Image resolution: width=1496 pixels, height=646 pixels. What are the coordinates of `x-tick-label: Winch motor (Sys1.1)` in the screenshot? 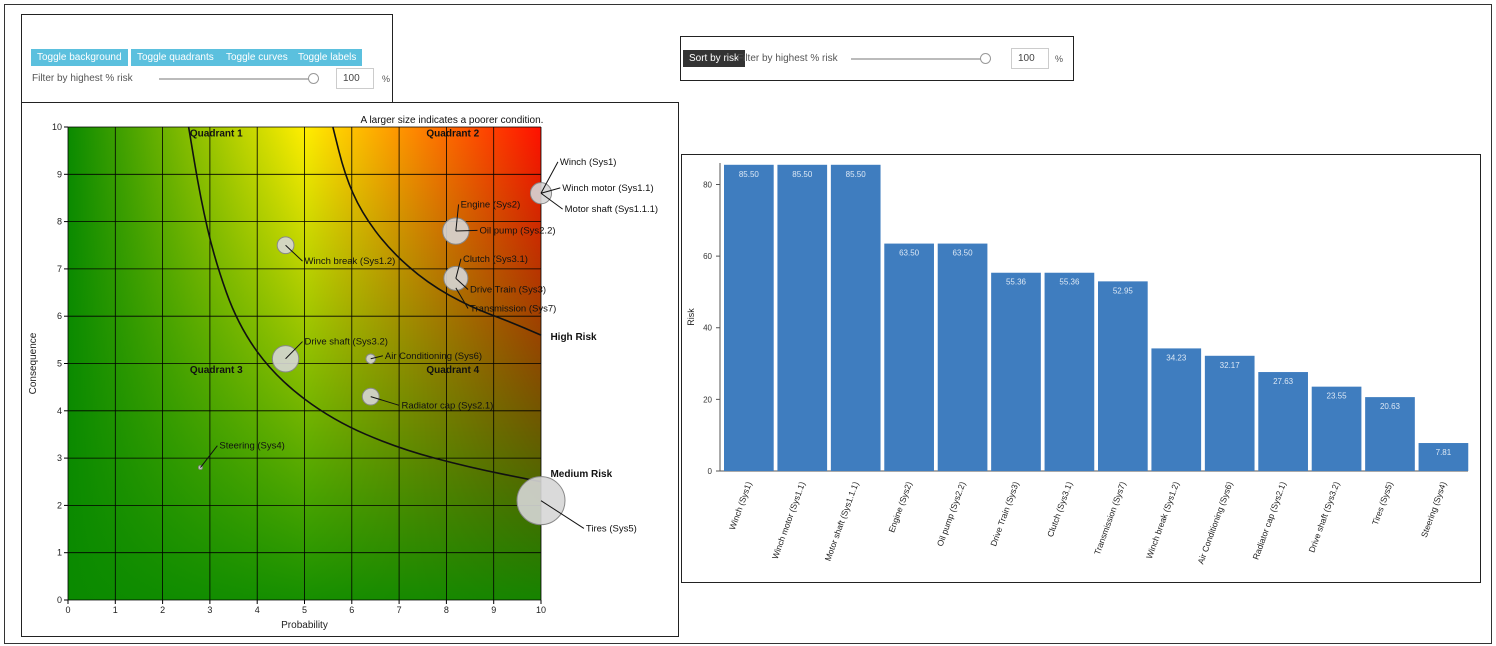 It's located at (788, 520).